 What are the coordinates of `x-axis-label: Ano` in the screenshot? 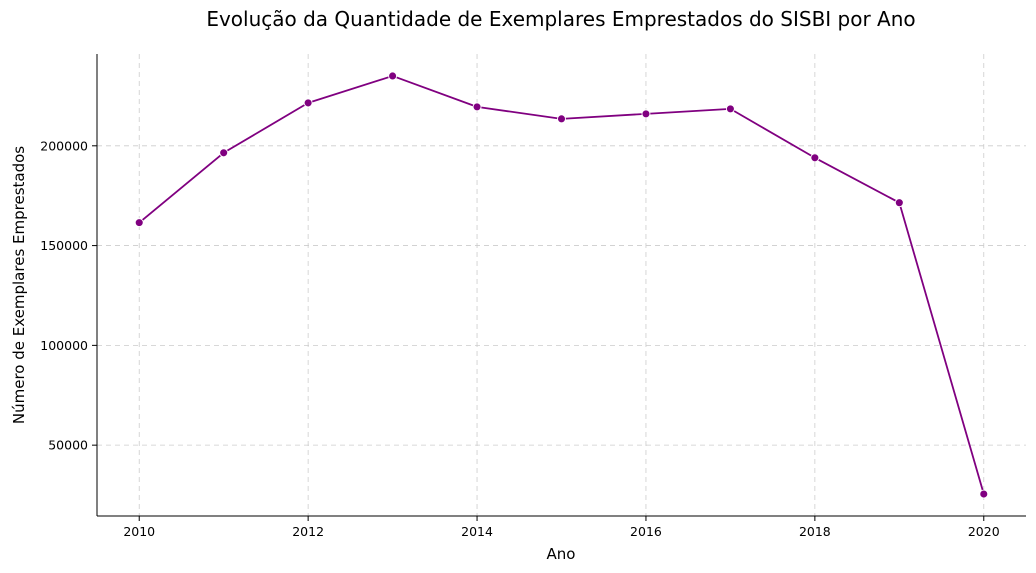 It's located at (561, 554).